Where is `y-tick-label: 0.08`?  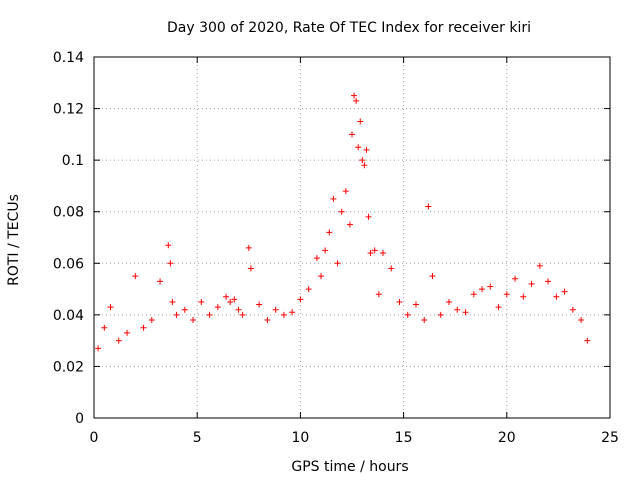 y-tick-label: 0.08 is located at coordinates (68, 213).